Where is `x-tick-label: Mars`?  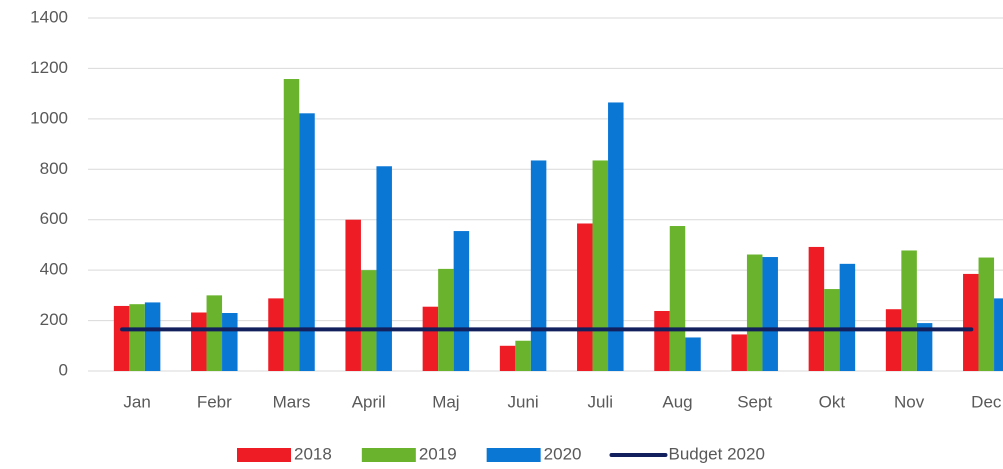 x-tick-label: Mars is located at coordinates (292, 401).